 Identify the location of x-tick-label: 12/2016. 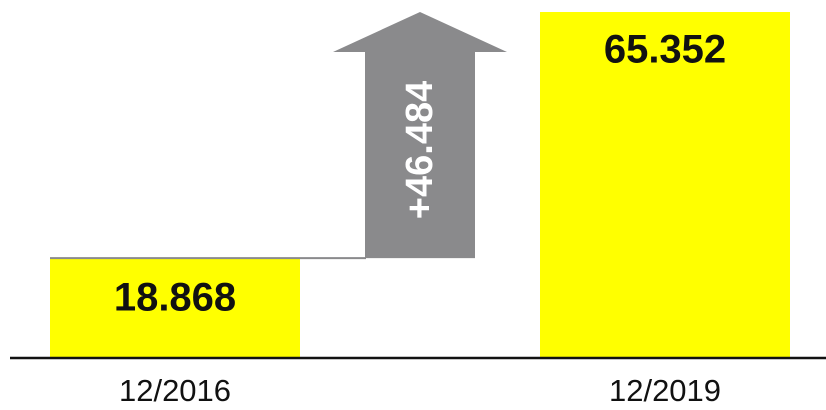
(175, 390).